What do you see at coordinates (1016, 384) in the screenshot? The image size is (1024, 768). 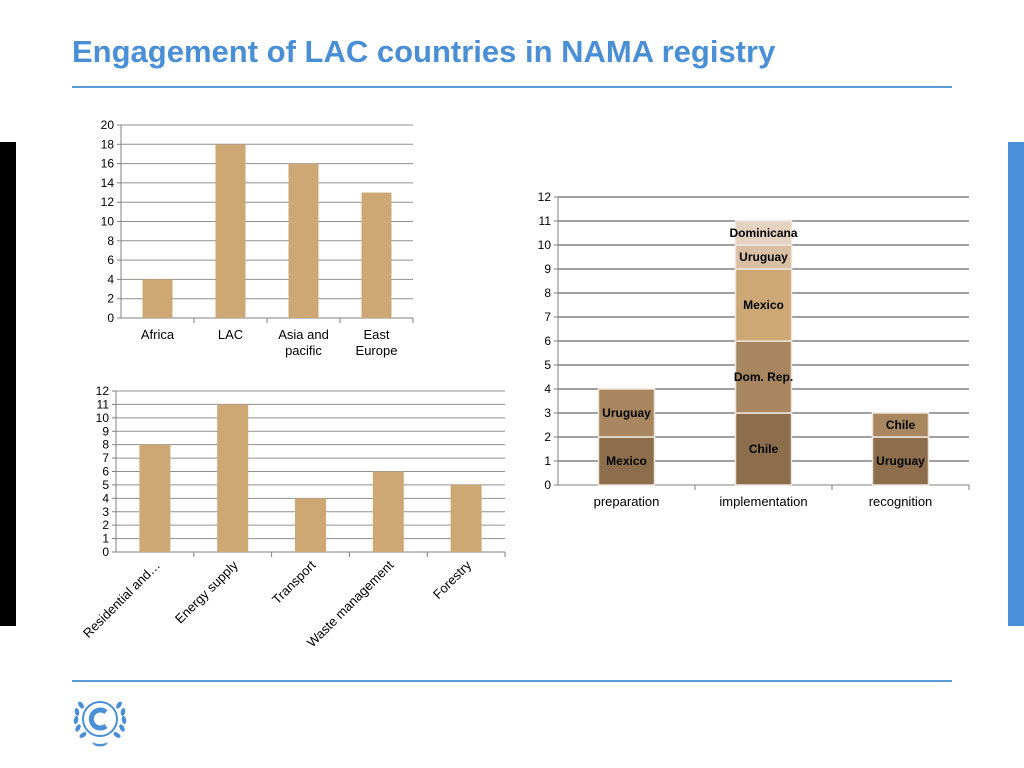 I see `right-edge-bar` at bounding box center [1016, 384].